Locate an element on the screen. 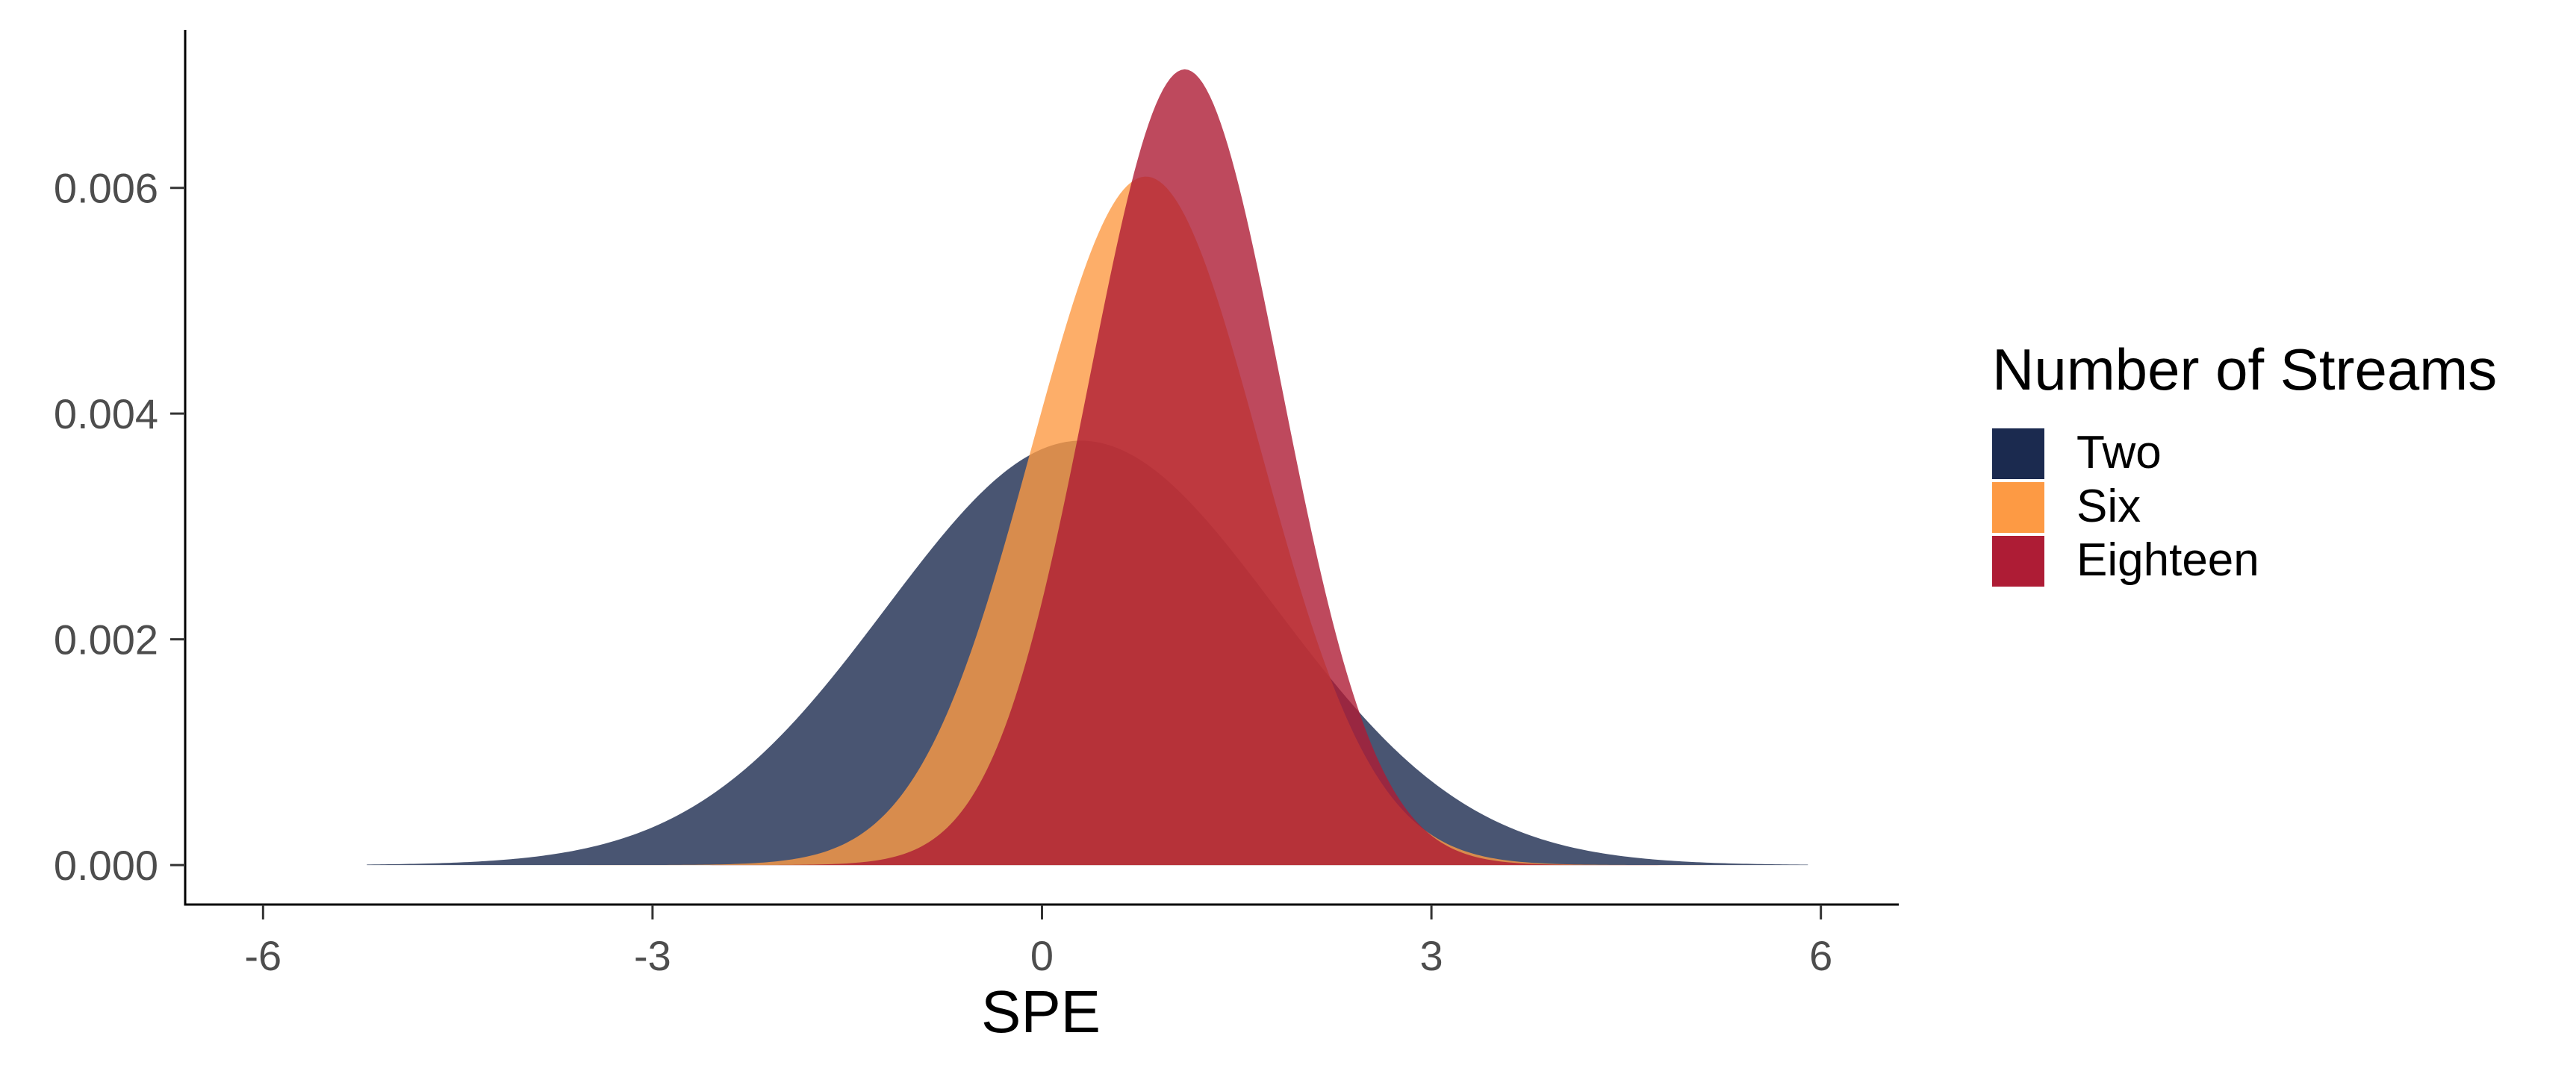  x-tick-label: 3 is located at coordinates (1431, 956).